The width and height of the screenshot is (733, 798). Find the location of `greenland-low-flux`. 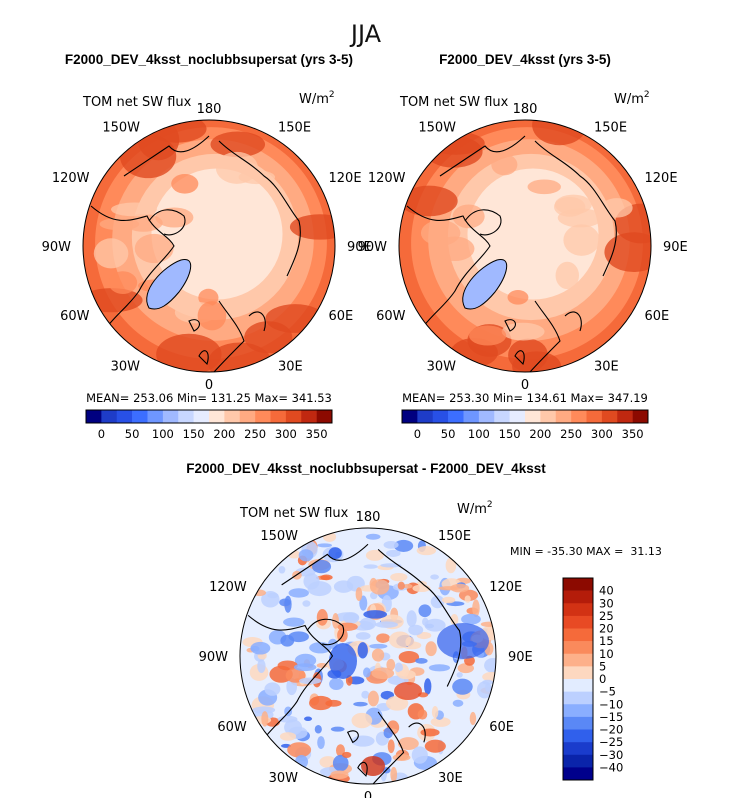

greenland-low-flux is located at coordinates (169, 284).